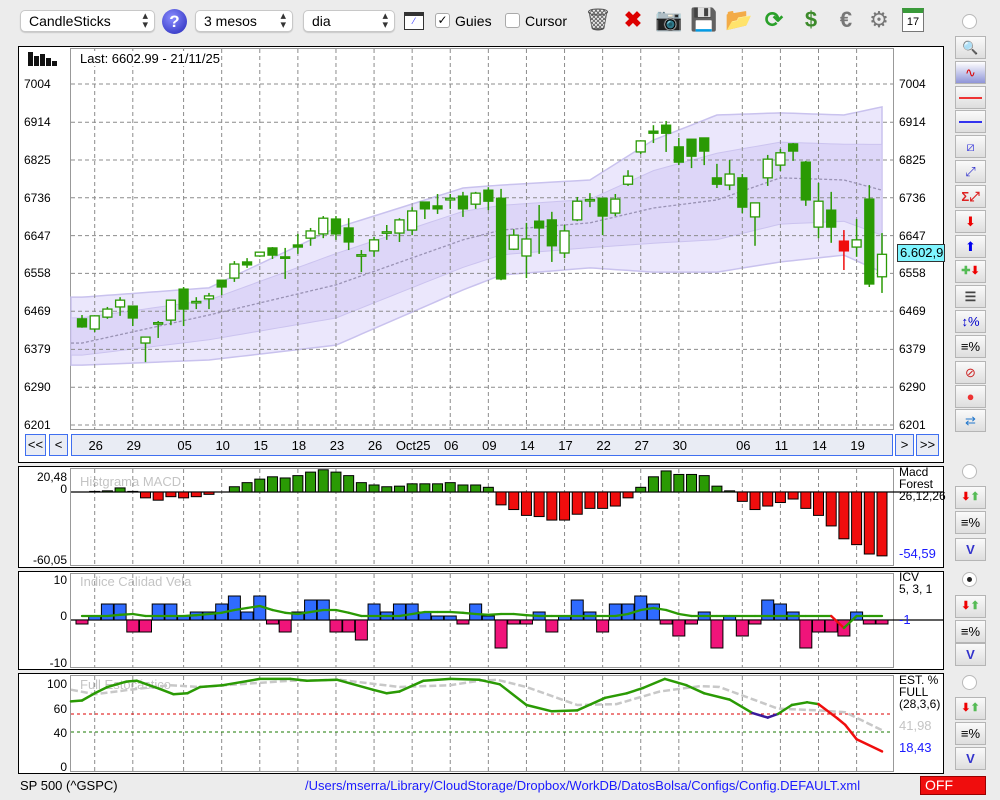 This screenshot has height=800, width=1000. What do you see at coordinates (970, 246) in the screenshot?
I see `up-arrow-button: ⬆` at bounding box center [970, 246].